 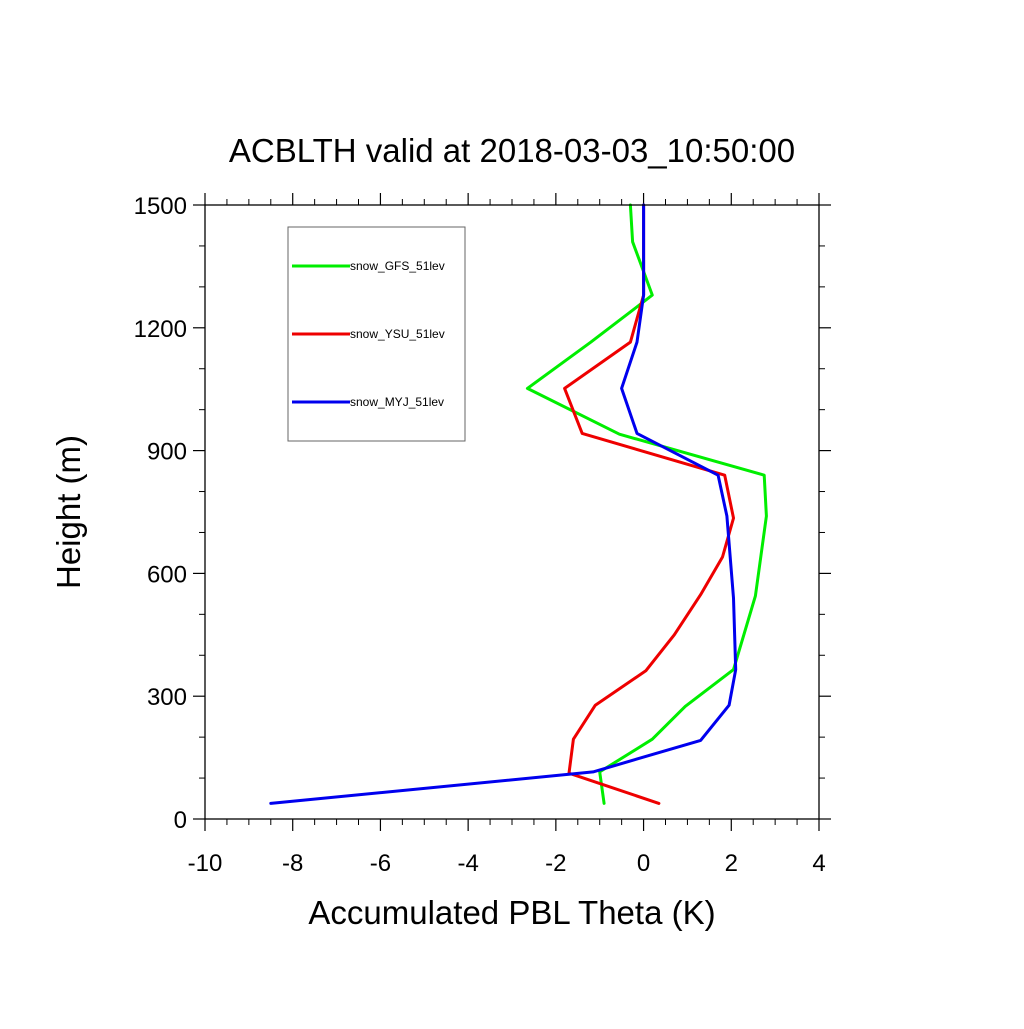 What do you see at coordinates (180, 820) in the screenshot?
I see `y-tick-label: 0` at bounding box center [180, 820].